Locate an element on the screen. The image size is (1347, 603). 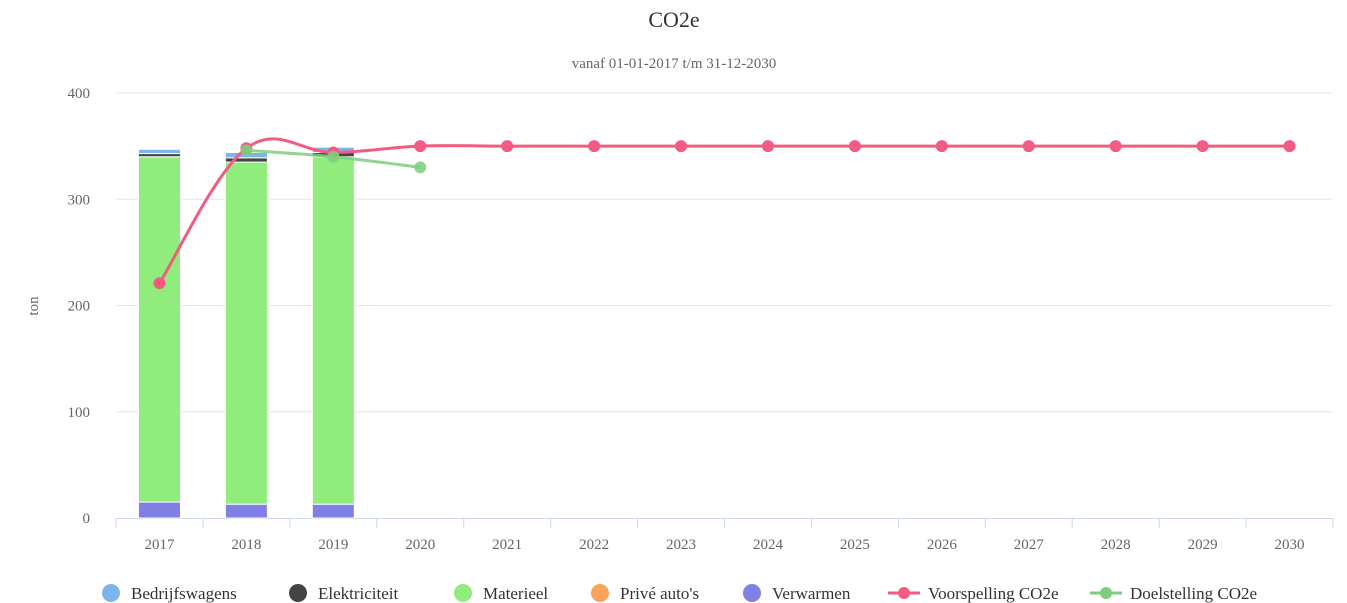
y-tick-label: 0 is located at coordinates (87, 519).